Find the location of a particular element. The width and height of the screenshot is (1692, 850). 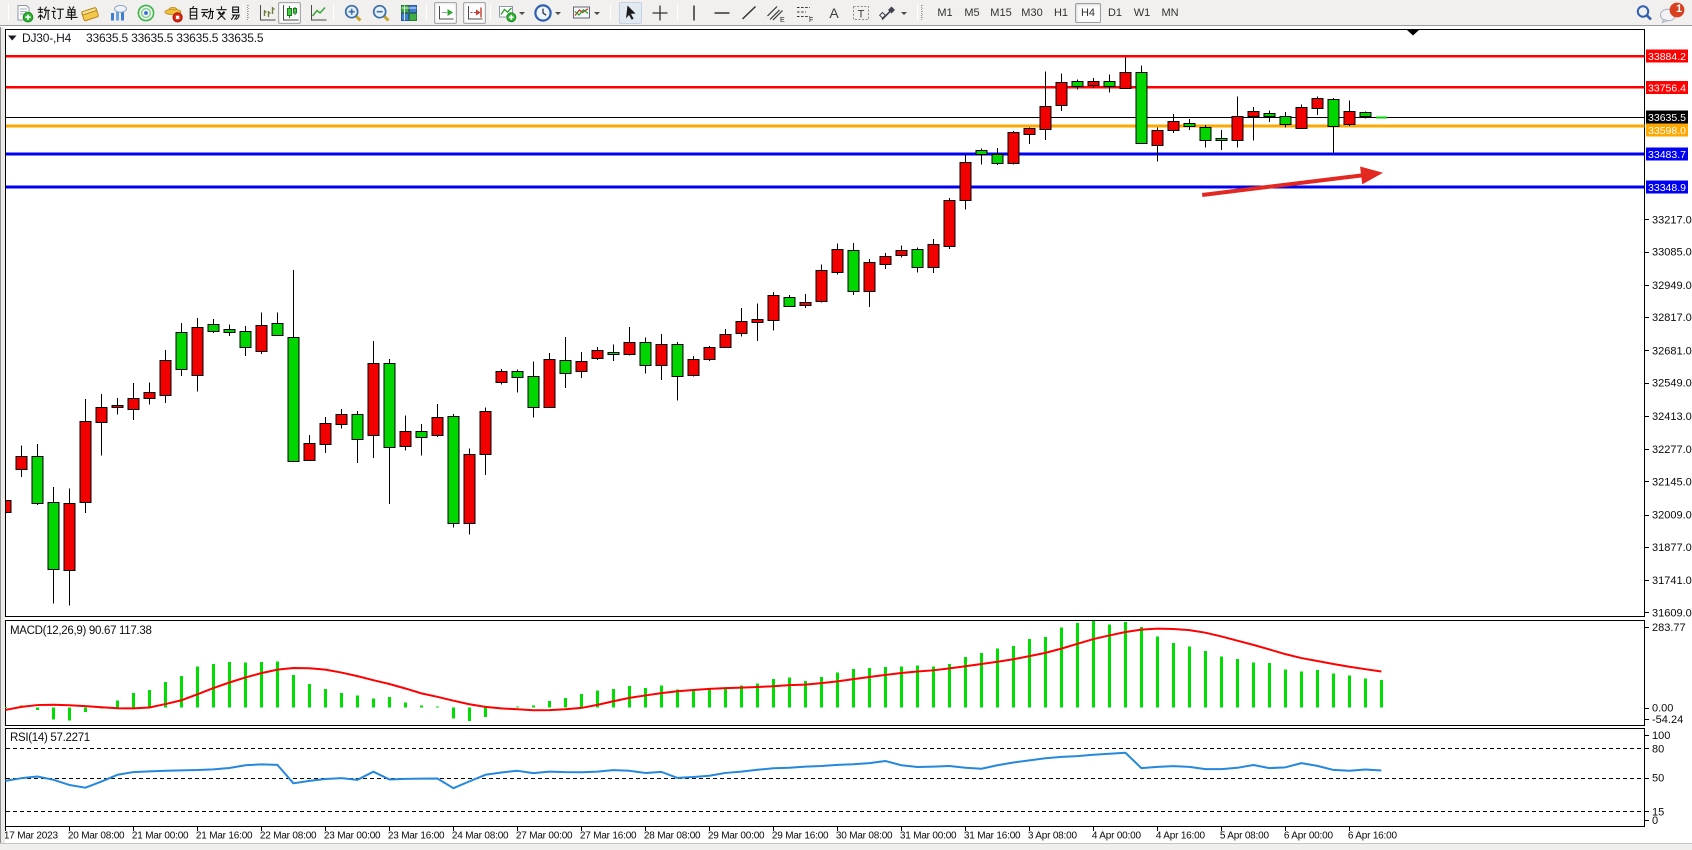

macd-pane is located at coordinates (825, 673).